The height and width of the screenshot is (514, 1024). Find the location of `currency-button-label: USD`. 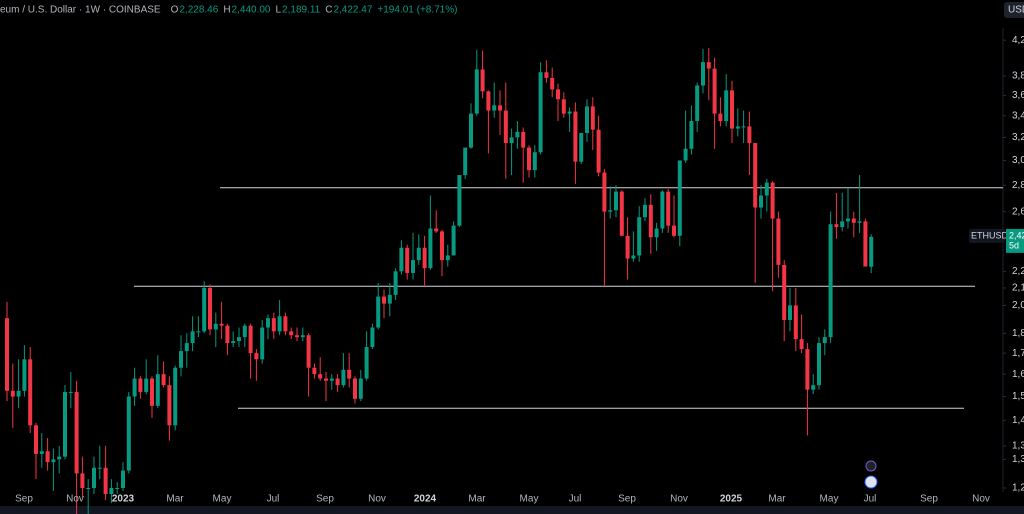

currency-button-label: USD is located at coordinates (1016, 10).